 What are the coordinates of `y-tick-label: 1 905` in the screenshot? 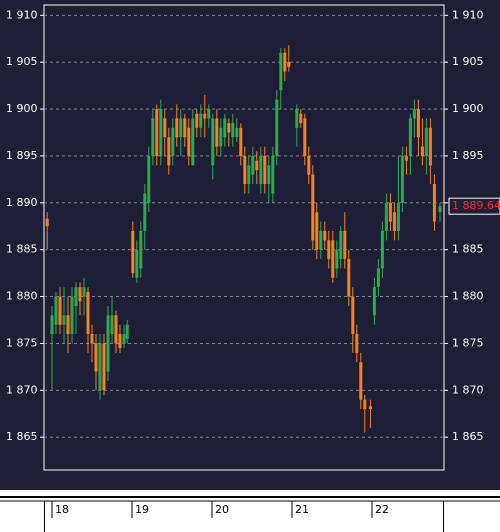 It's located at (22, 61).